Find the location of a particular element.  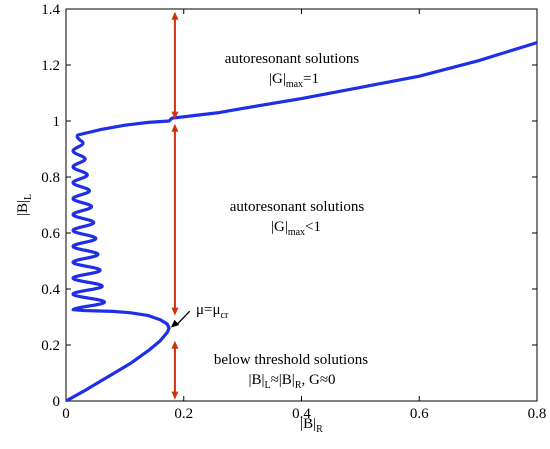

annotation-mid-gmax: |G|max<1 is located at coordinates (296, 228).